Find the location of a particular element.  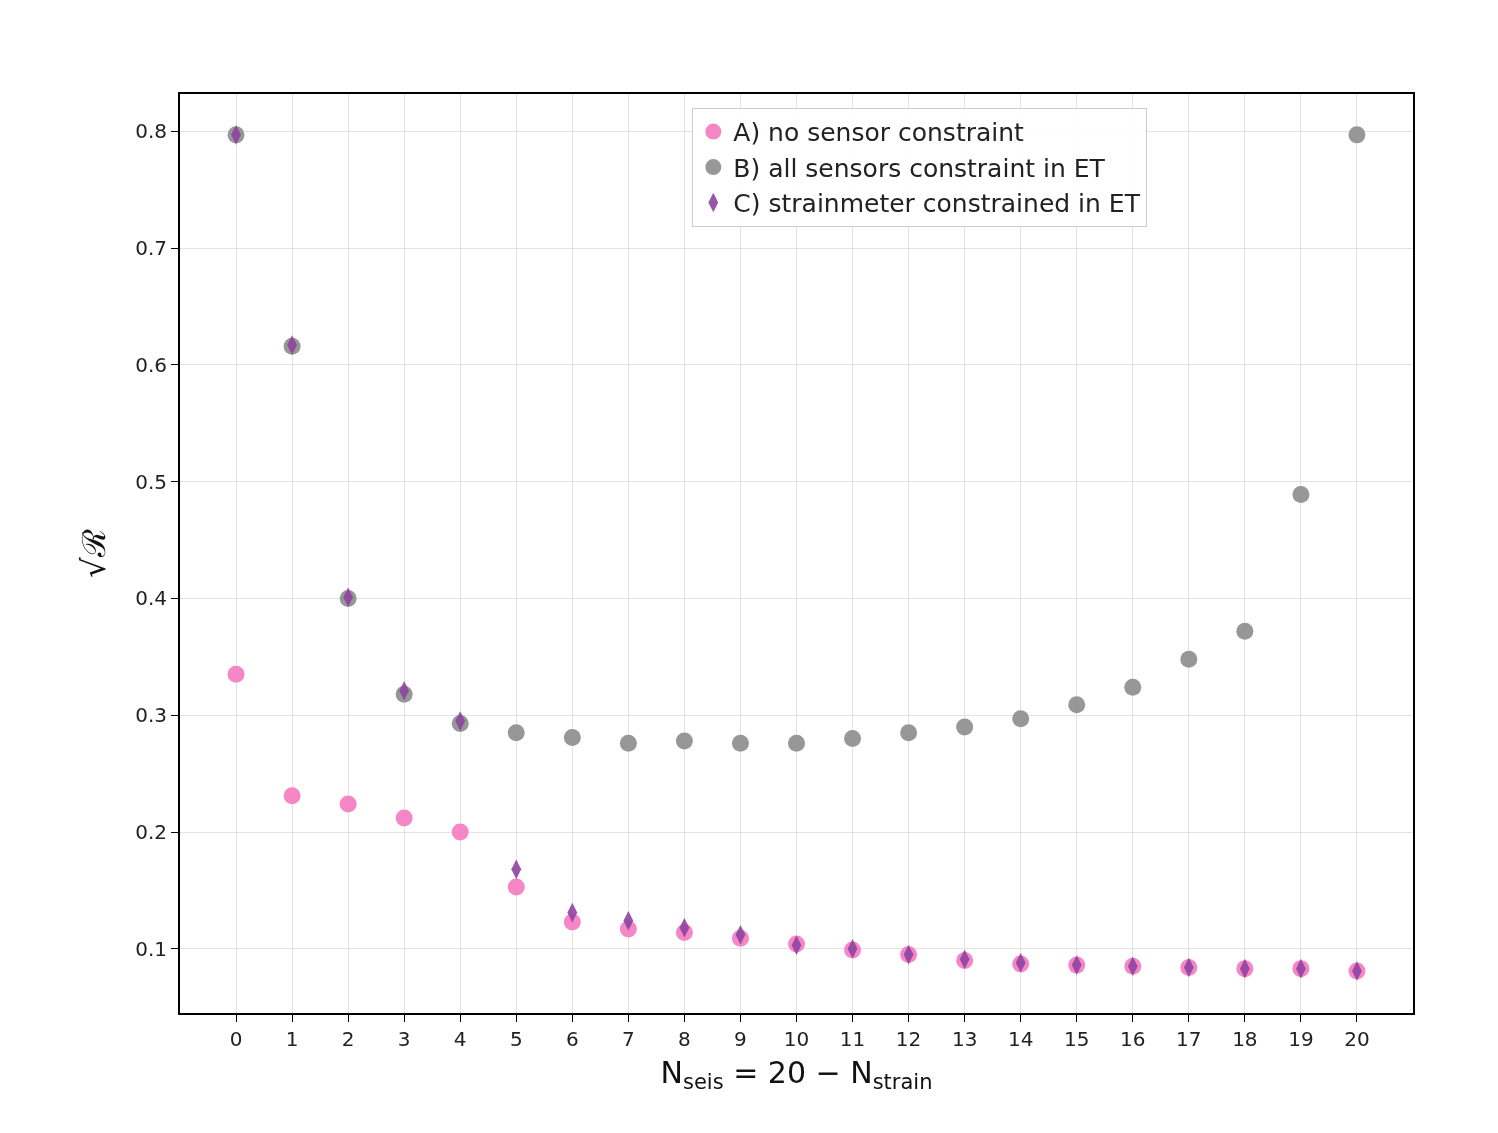

x-tick-label: 17 is located at coordinates (1189, 1039).